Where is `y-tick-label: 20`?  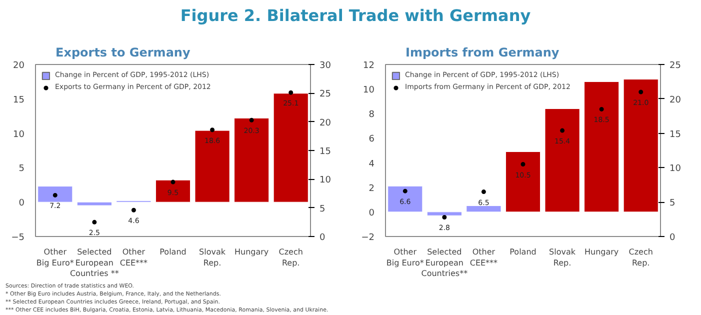 y-tick-label: 20 is located at coordinates (19, 66).